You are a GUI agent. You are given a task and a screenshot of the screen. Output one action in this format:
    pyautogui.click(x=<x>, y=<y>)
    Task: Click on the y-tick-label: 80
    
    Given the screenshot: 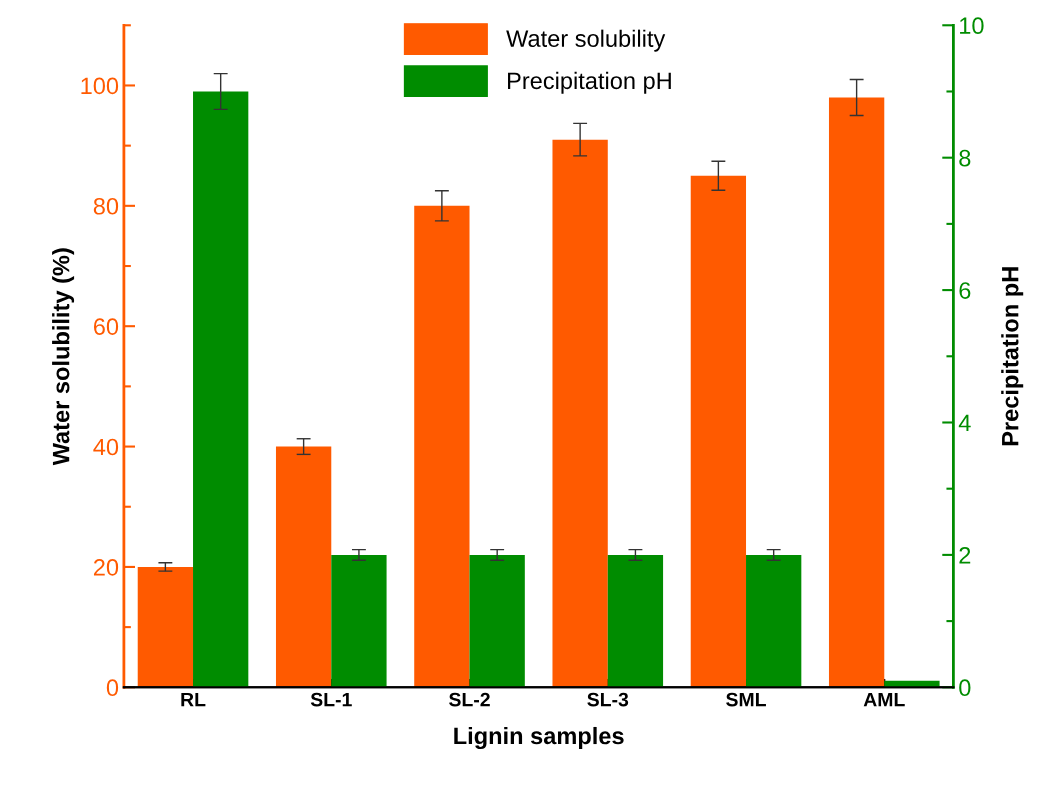 What is the action you would take?
    pyautogui.click(x=106, y=206)
    